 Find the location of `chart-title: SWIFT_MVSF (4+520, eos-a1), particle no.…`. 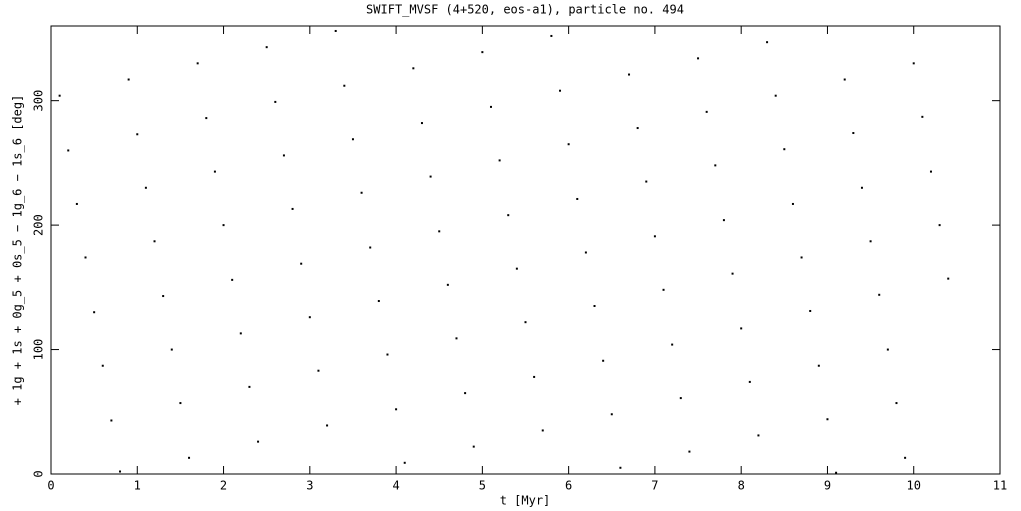

chart-title: SWIFT_MVSF (4+520, eos-a1), particle no.… is located at coordinates (525, 10).